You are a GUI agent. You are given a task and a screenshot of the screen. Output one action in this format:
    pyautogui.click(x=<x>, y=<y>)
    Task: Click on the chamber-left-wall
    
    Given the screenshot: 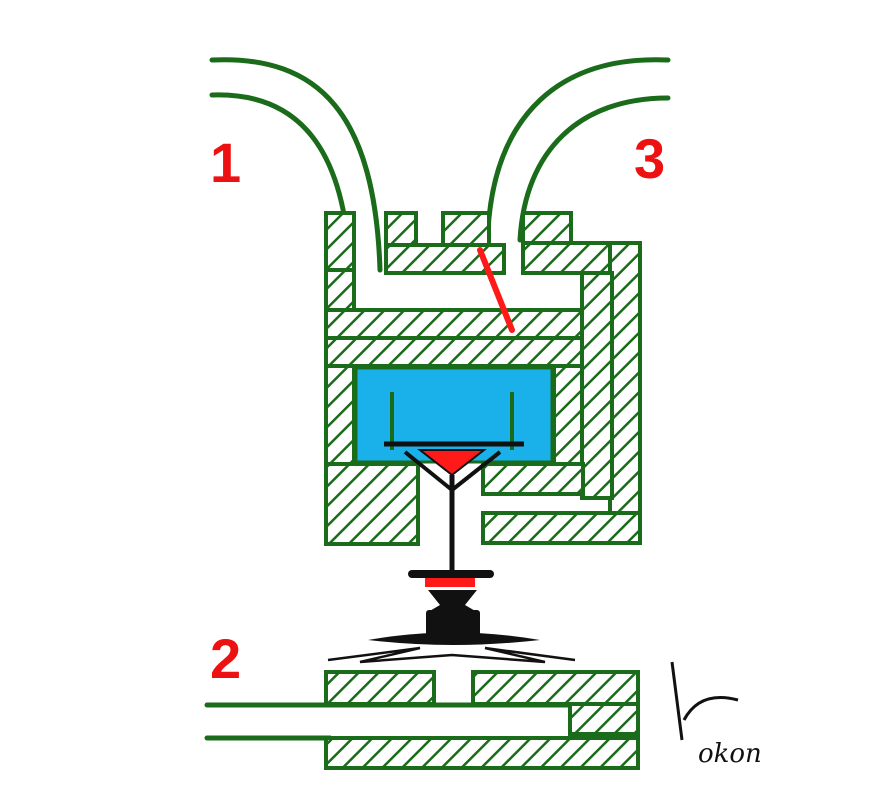 What is the action you would take?
    pyautogui.click(x=340, y=416)
    